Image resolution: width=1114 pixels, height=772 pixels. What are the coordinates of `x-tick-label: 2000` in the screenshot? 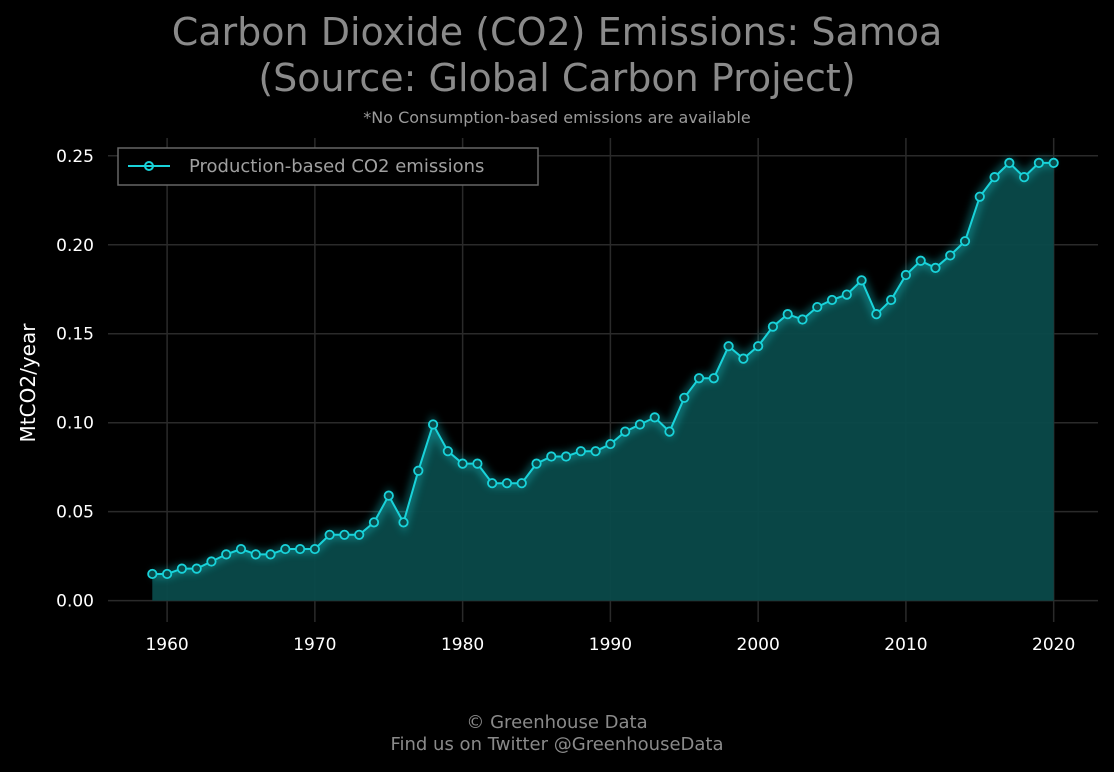 It's located at (758, 645).